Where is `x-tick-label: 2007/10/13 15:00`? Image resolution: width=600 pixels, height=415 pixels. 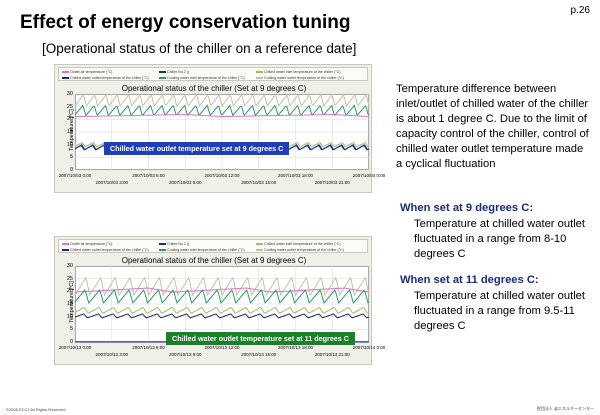 x-tick-label: 2007/10/13 15:00 is located at coordinates (259, 354).